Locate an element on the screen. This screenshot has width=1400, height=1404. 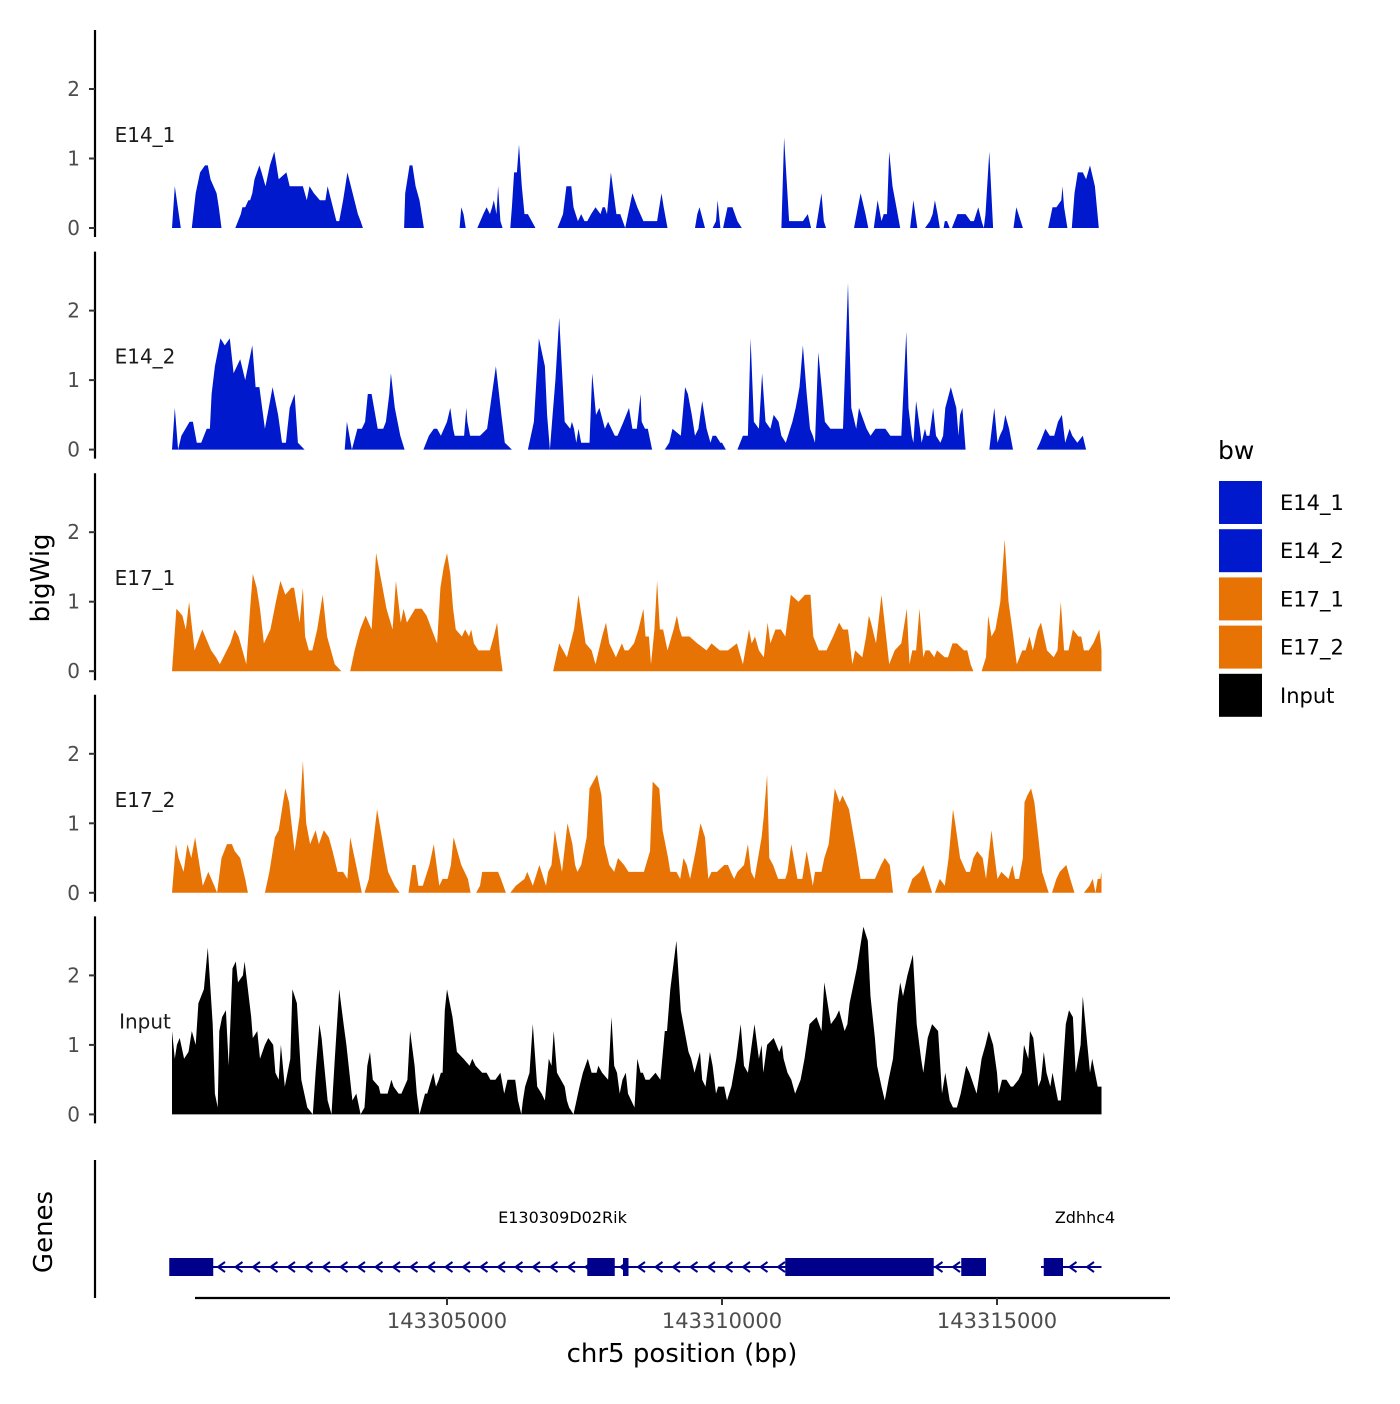
track-panel-E17_2: 0 1 2 E17_2 is located at coordinates (584, 799).